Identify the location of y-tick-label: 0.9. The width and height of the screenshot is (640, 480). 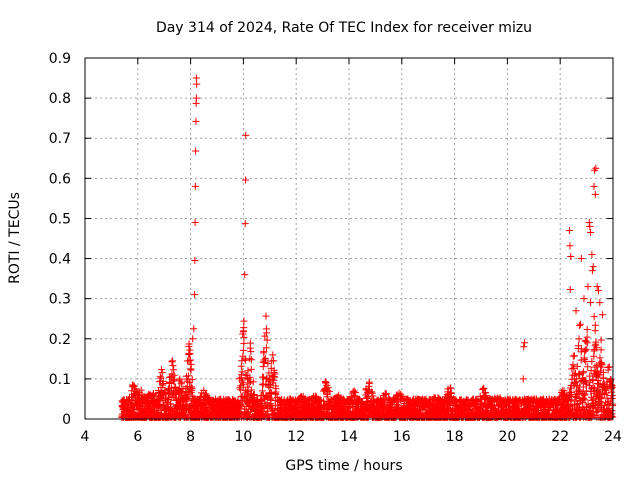
(60, 59).